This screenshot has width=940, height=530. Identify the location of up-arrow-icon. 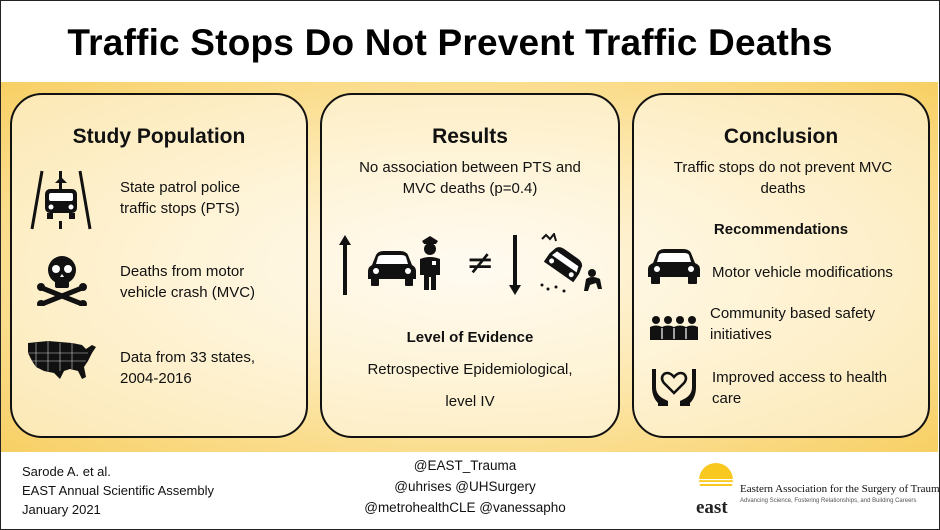
(345, 265).